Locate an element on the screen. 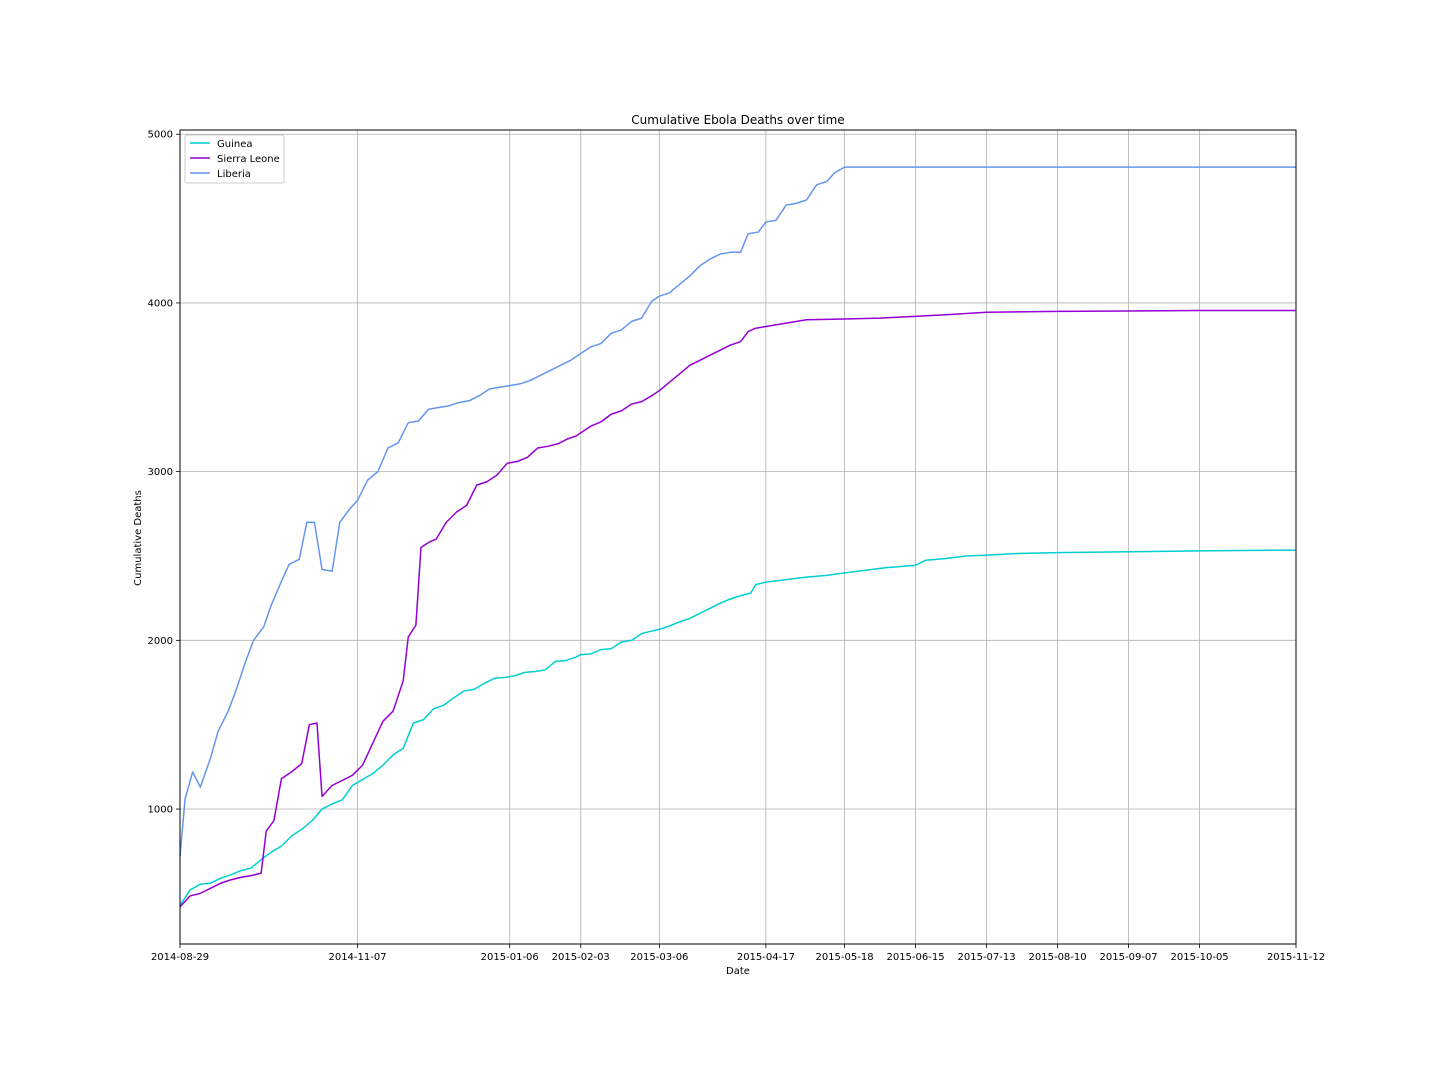 This screenshot has height=1080, width=1440. x-tick-label: 2015-06-15 is located at coordinates (915, 957).